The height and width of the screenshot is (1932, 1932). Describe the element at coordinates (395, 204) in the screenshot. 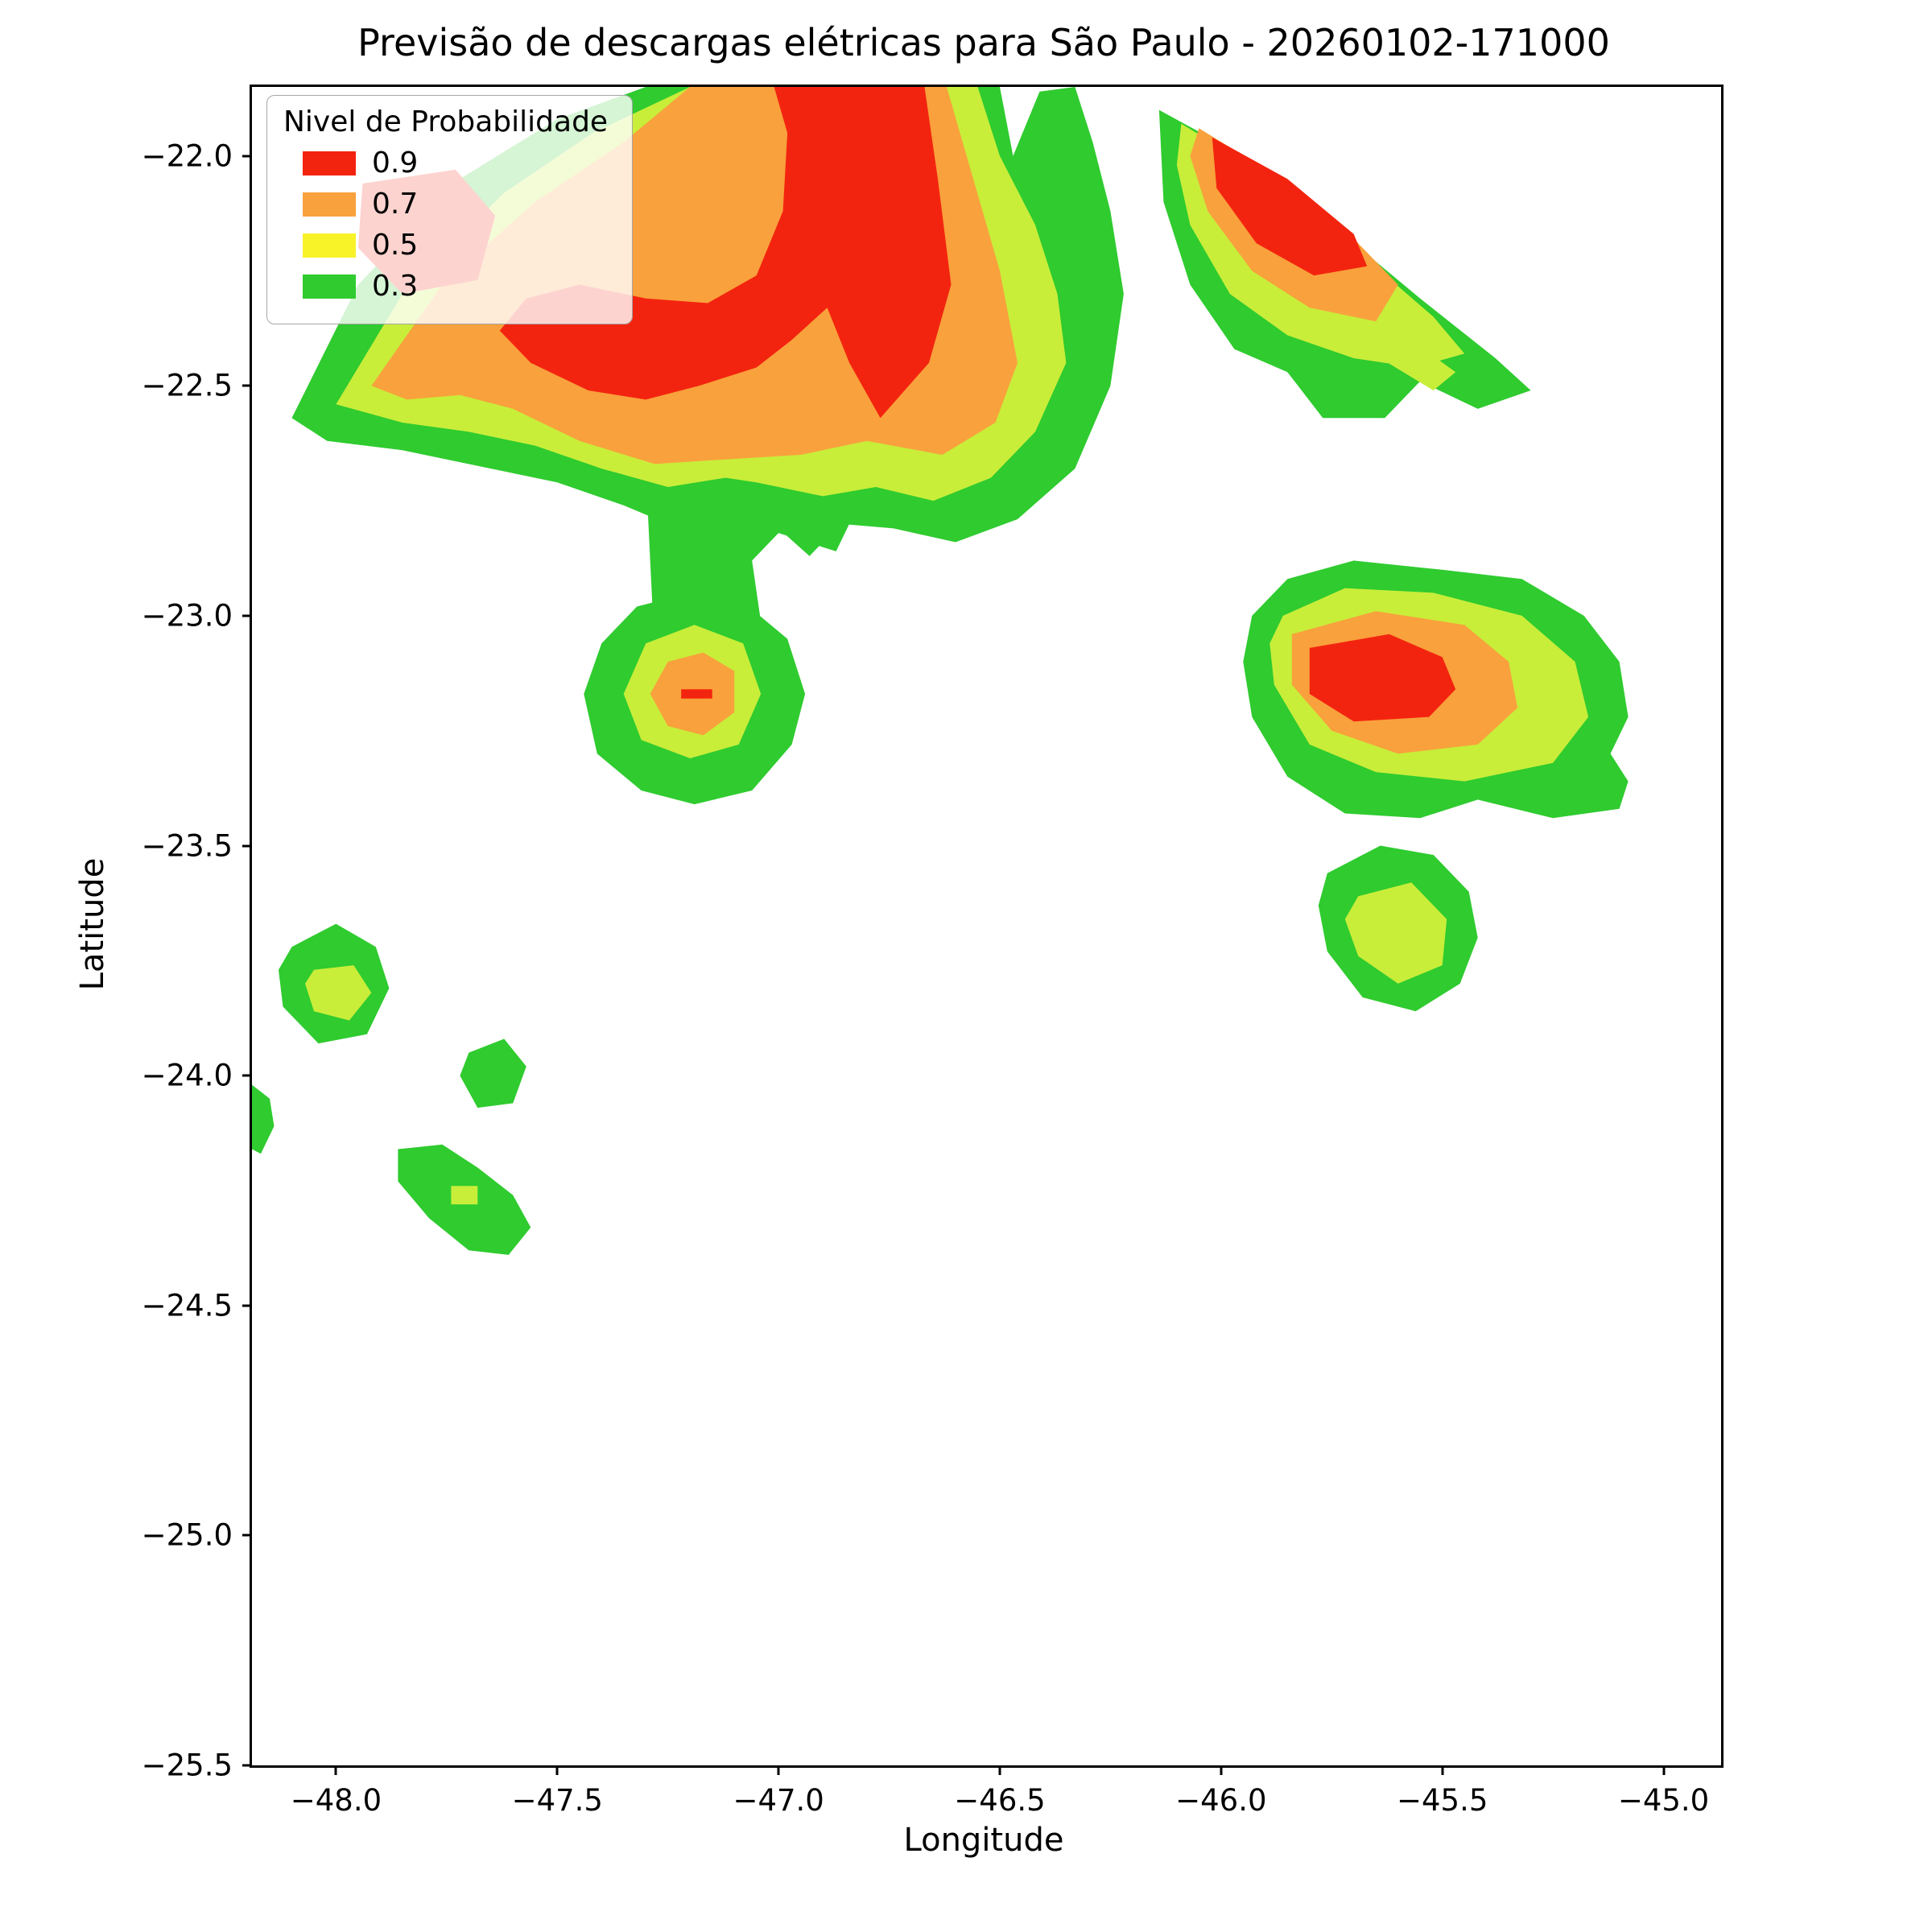

I see `legend-entry-label: 0.7` at that location.